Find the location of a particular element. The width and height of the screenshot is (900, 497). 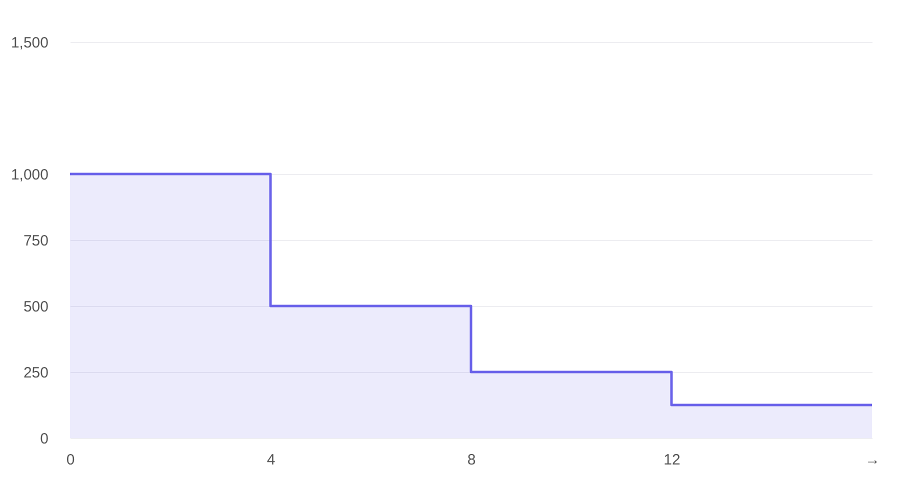

x-tick-label: 8 is located at coordinates (471, 460).